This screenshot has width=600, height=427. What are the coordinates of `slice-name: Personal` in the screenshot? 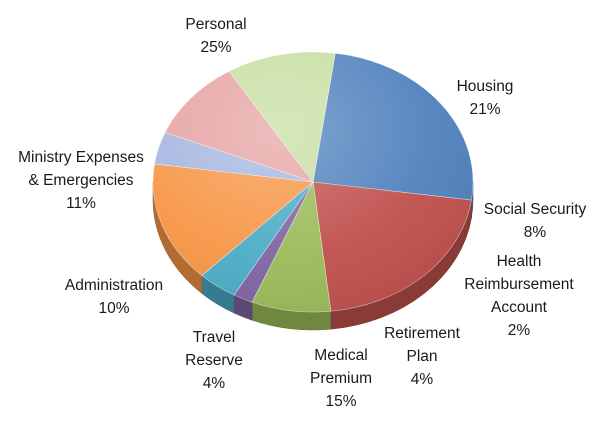 It's located at (215, 24).